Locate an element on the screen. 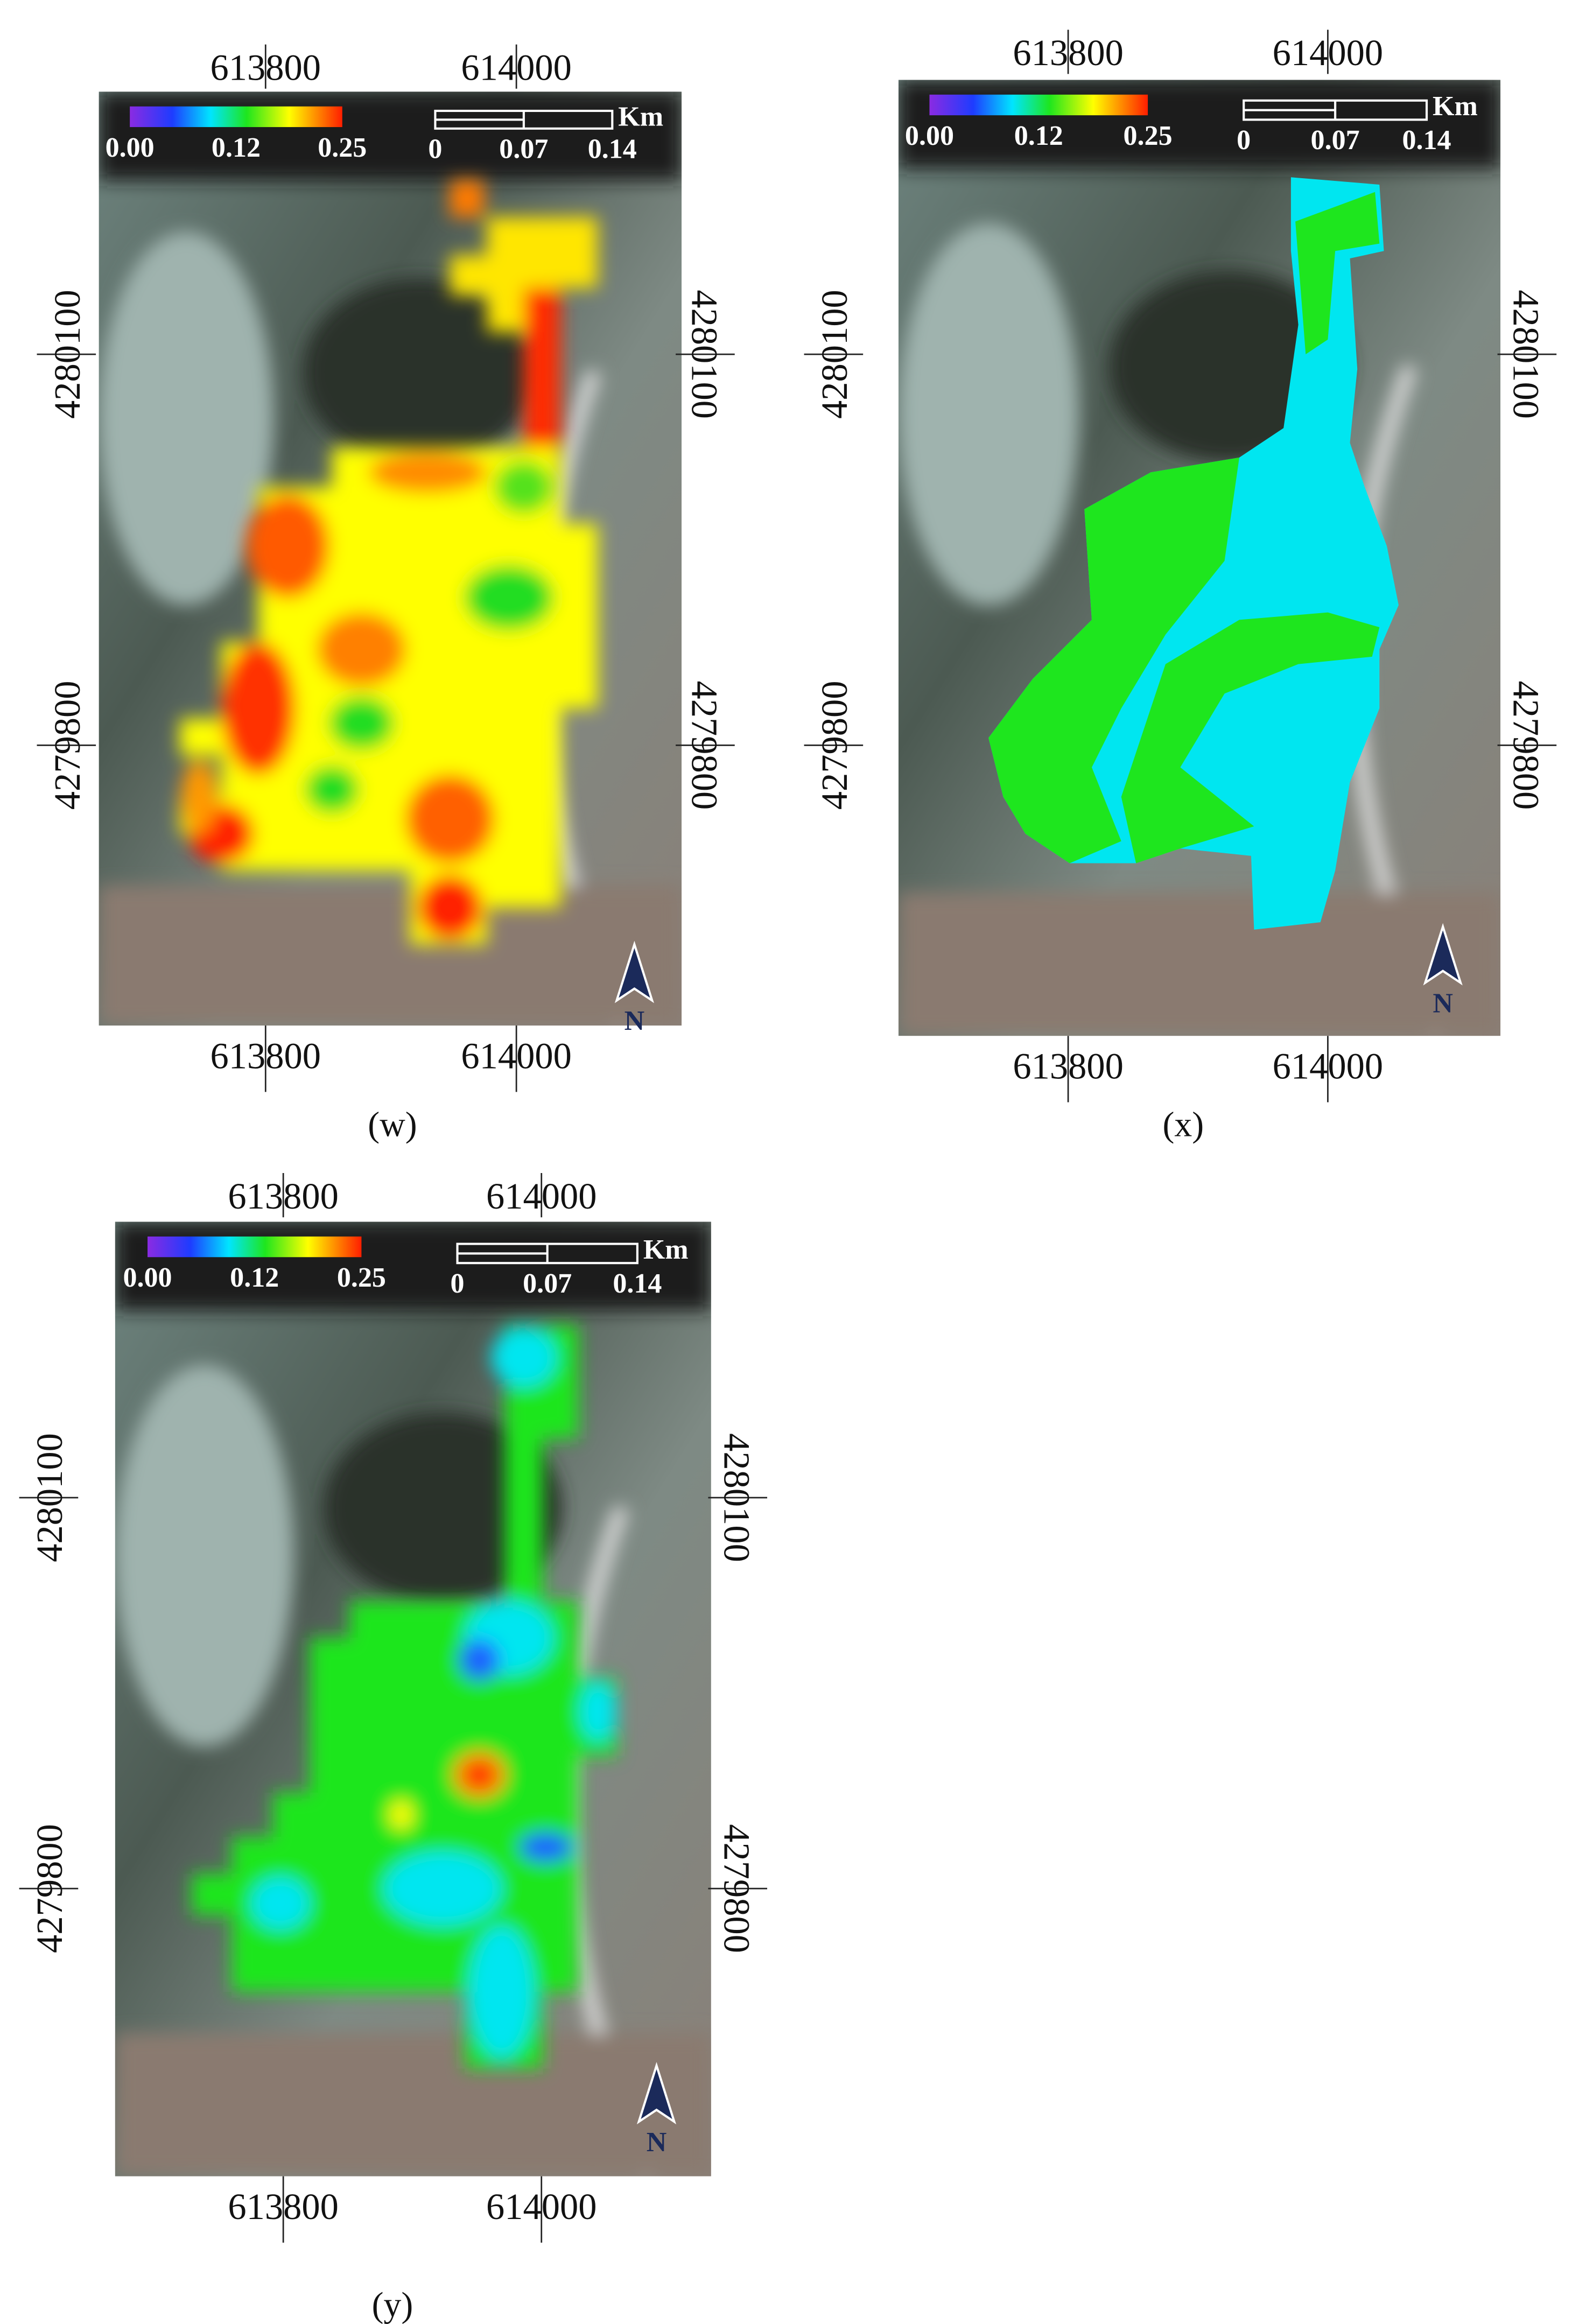  terrain is located at coordinates (390, 559).